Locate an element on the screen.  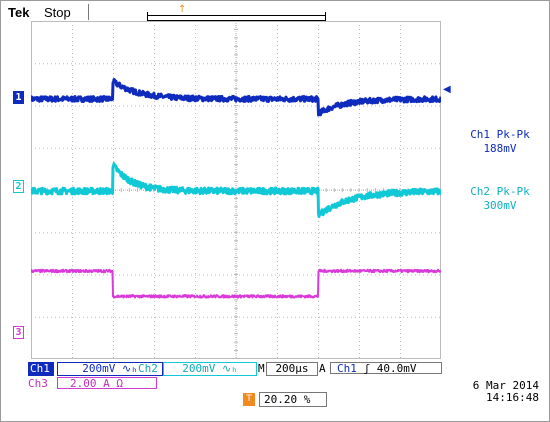
ch2-waveform is located at coordinates (236, 190).